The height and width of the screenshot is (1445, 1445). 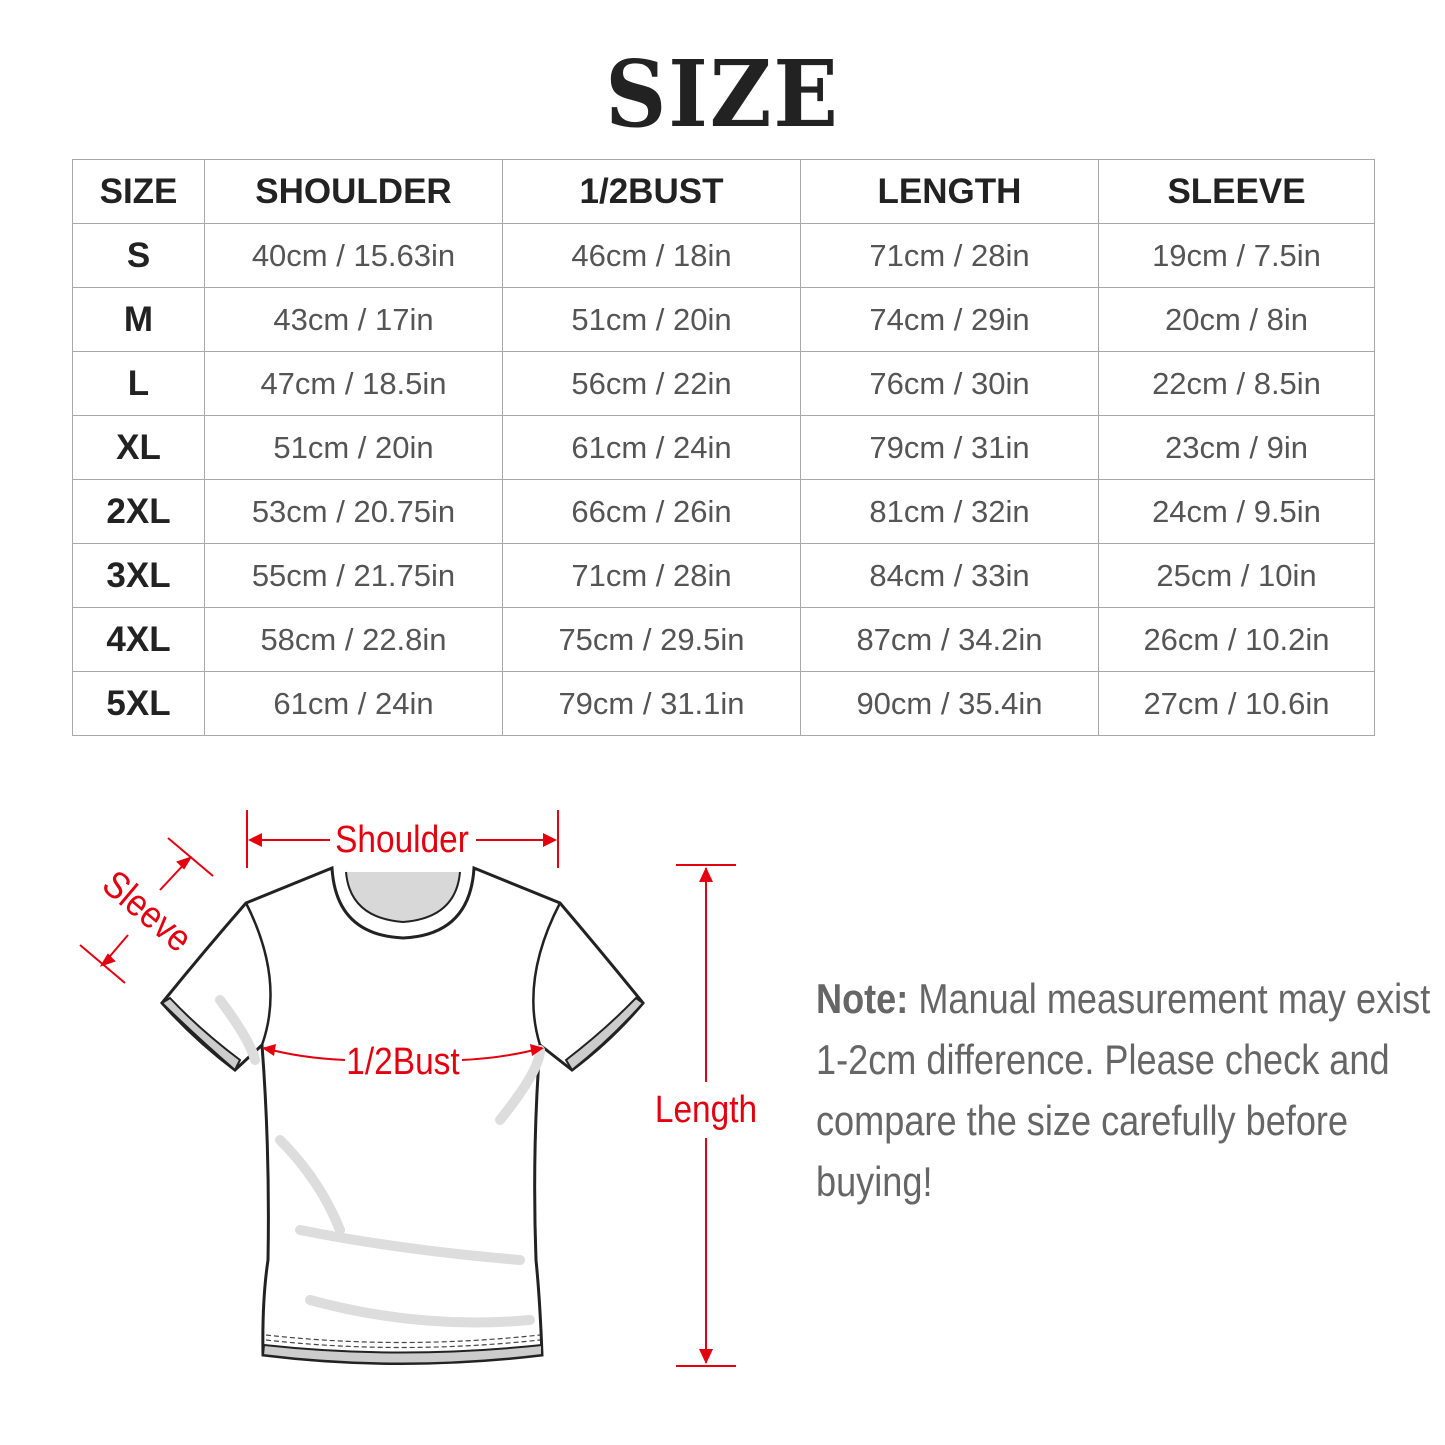 What do you see at coordinates (1236, 191) in the screenshot?
I see `column-header: SLEEVE` at bounding box center [1236, 191].